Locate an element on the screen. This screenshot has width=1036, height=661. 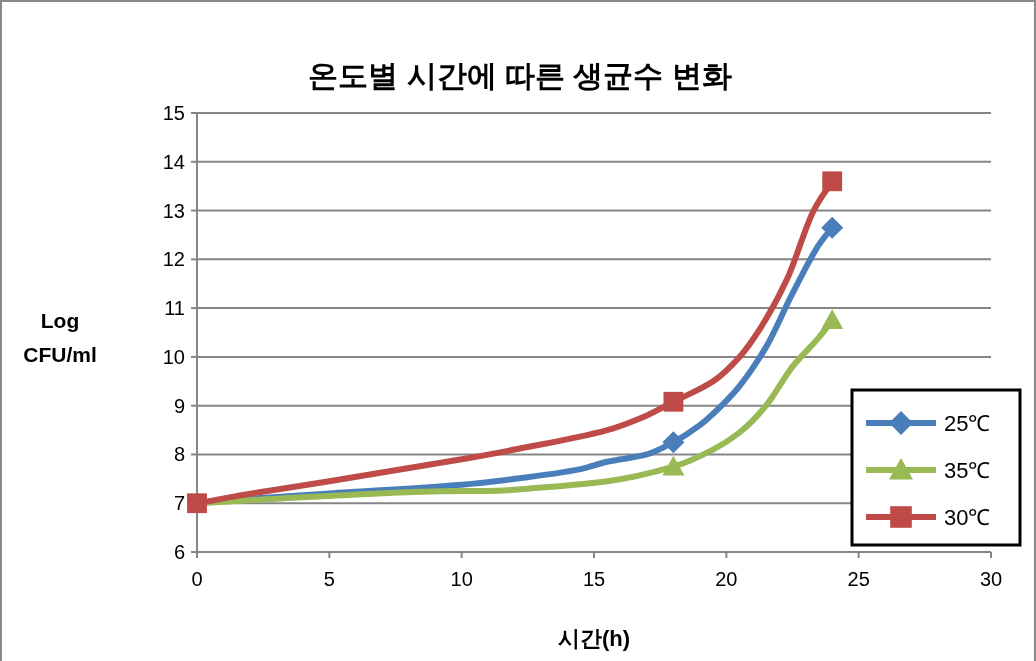
x-tick-label: 25 is located at coordinates (858, 579).